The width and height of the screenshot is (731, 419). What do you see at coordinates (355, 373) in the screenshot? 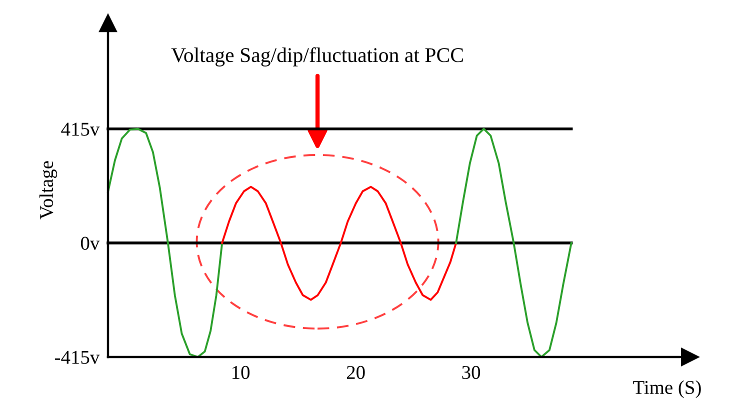
I see `x-tick-label: 20` at bounding box center [355, 373].